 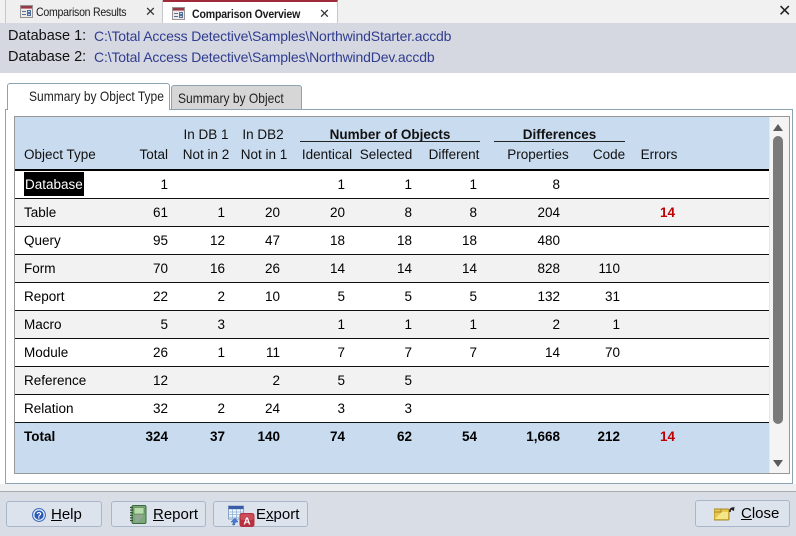 What do you see at coordinates (246, 522) in the screenshot?
I see `svg-text: A` at bounding box center [246, 522].